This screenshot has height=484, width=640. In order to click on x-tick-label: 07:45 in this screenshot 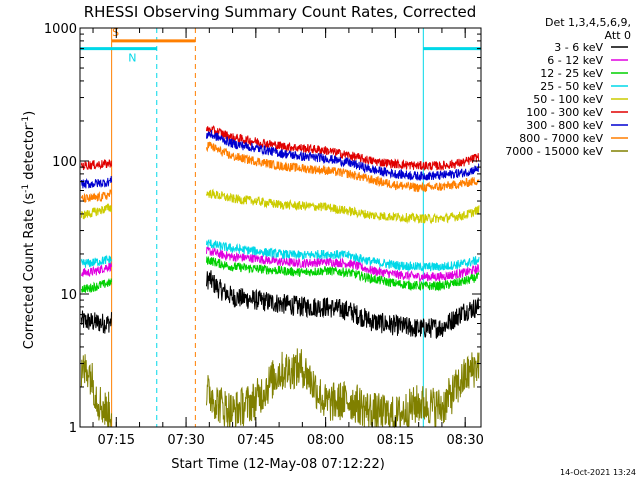, I will do `click(255, 440)`.